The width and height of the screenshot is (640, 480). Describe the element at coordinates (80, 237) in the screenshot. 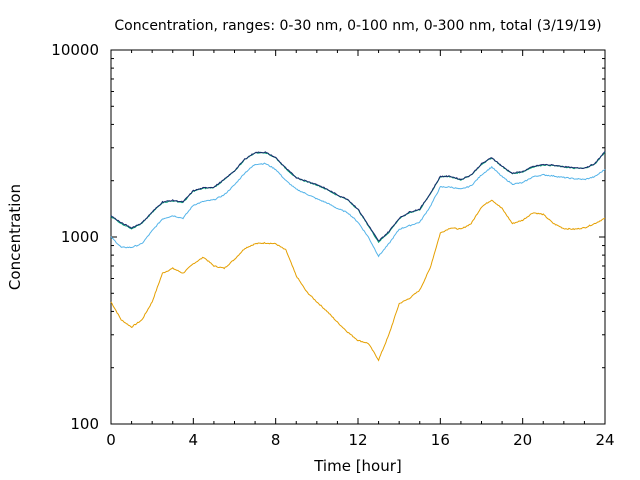

I see `y-tick-label: 1000` at that location.